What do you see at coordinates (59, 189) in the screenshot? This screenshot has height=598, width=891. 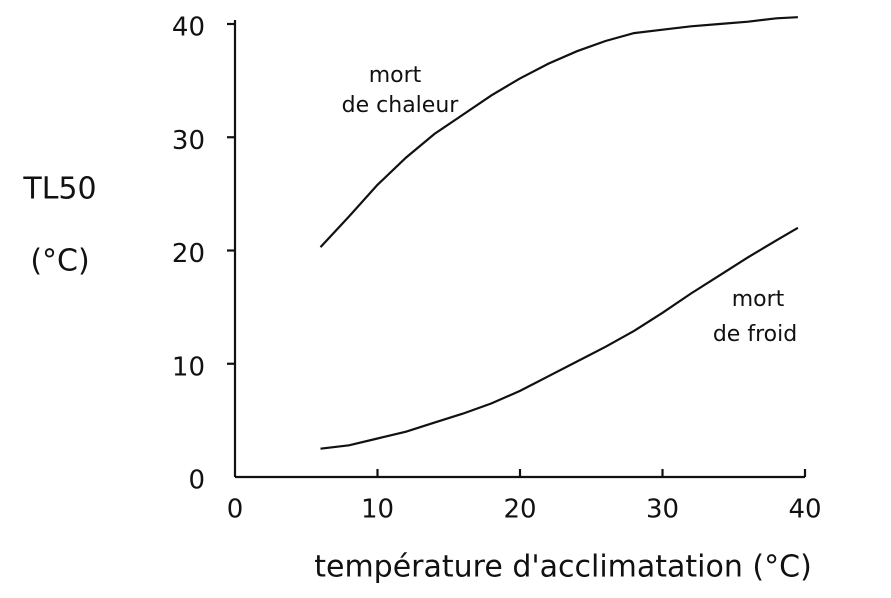 I see `y-axis-label: TL50` at bounding box center [59, 189].